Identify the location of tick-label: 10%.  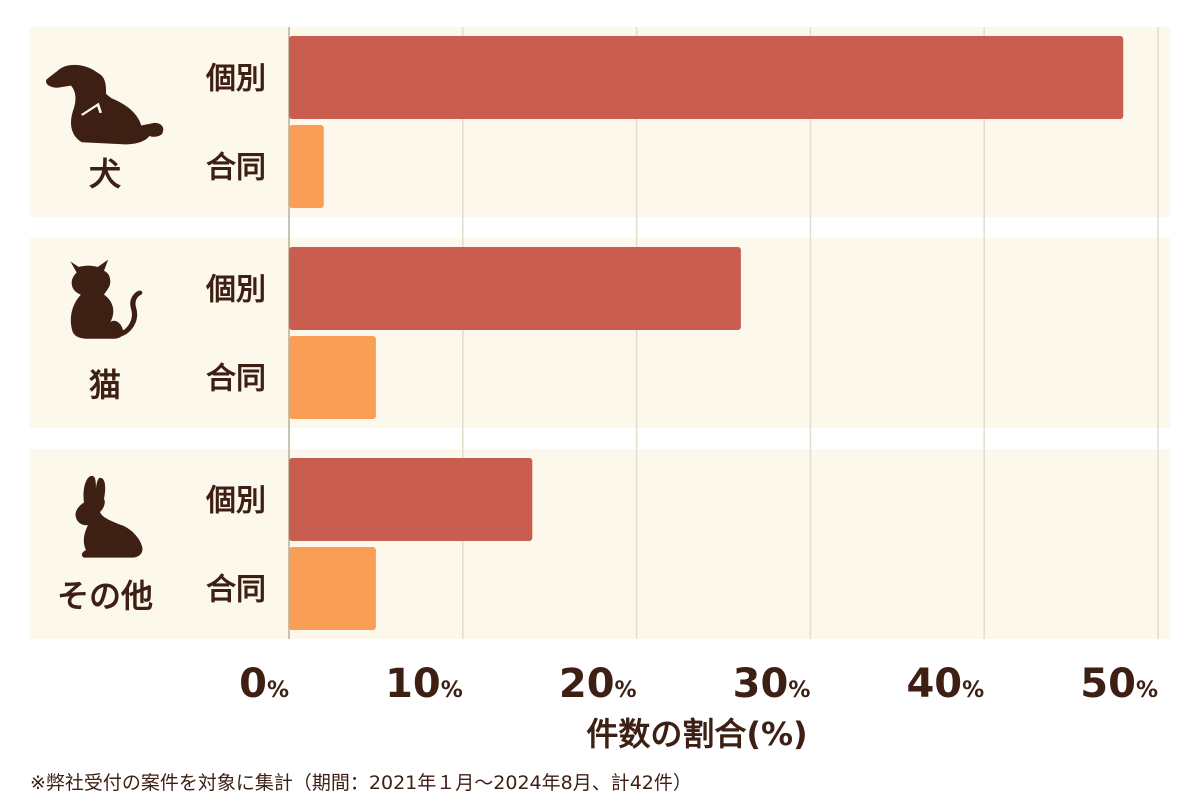
(424, 684).